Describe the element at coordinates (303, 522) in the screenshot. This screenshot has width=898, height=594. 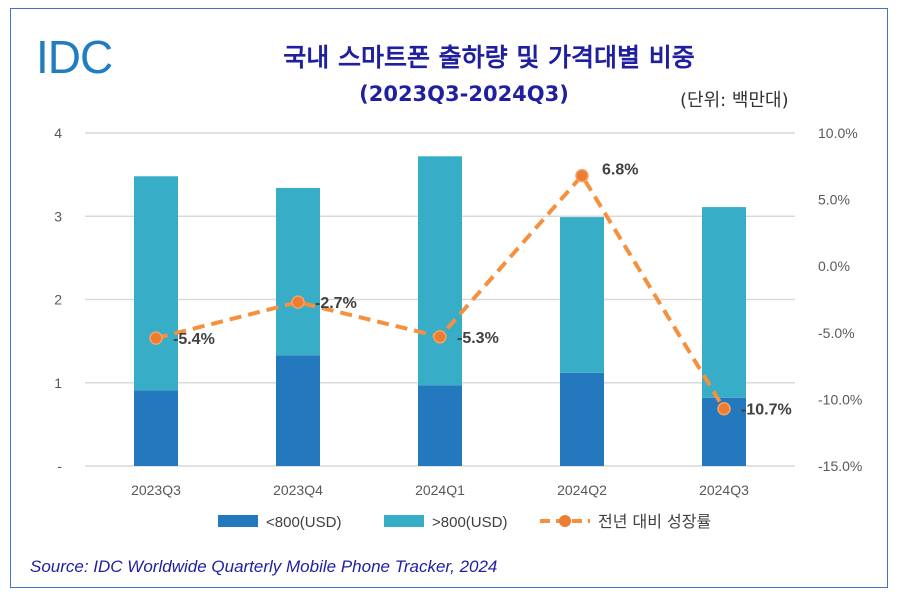
I see `legend-label: <800(USD)` at that location.